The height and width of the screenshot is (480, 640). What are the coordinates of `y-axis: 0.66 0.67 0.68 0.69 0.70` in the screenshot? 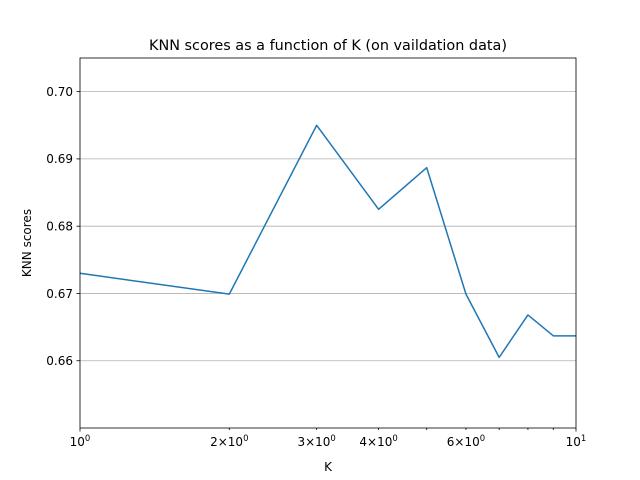 It's located at (63, 226).